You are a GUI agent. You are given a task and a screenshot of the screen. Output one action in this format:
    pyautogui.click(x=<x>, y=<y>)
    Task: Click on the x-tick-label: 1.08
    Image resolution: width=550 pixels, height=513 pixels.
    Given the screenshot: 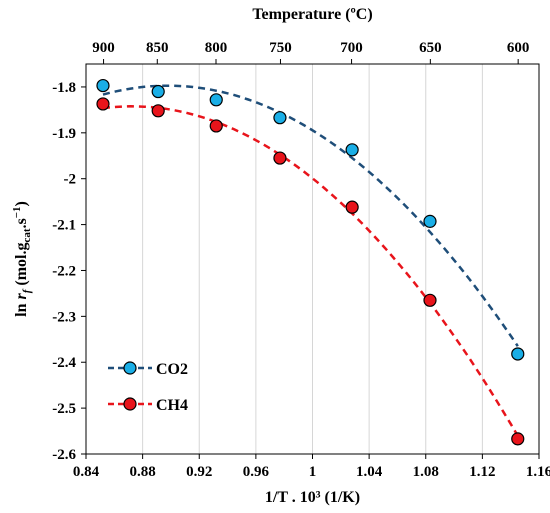 What is the action you would take?
    pyautogui.click(x=426, y=472)
    